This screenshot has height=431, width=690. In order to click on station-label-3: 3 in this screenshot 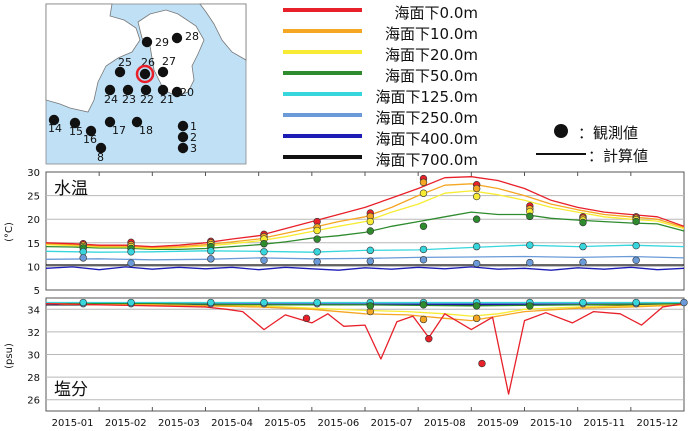, I will do `click(193, 148)`.